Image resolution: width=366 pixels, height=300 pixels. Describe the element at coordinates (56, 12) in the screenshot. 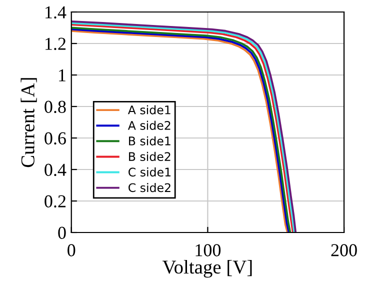

I see `y-tick-label: 1.4` at that location.